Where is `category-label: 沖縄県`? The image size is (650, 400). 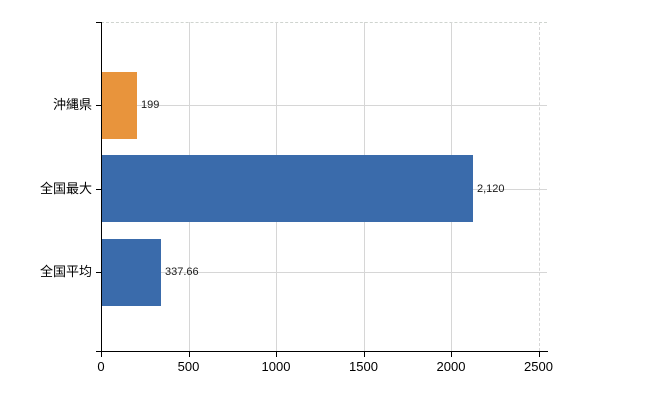 category-label: 沖縄県 is located at coordinates (72, 104).